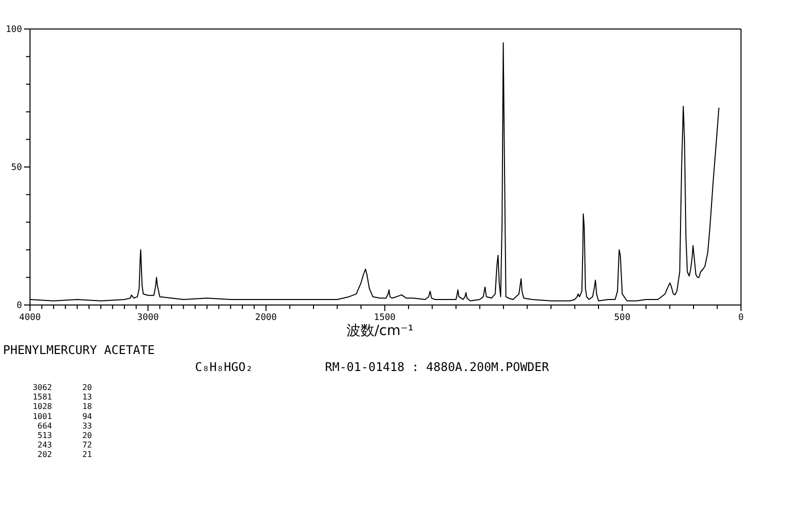 The image size is (794, 510). What do you see at coordinates (385, 318) in the screenshot?
I see `x-tick-label: 1500` at bounding box center [385, 318].